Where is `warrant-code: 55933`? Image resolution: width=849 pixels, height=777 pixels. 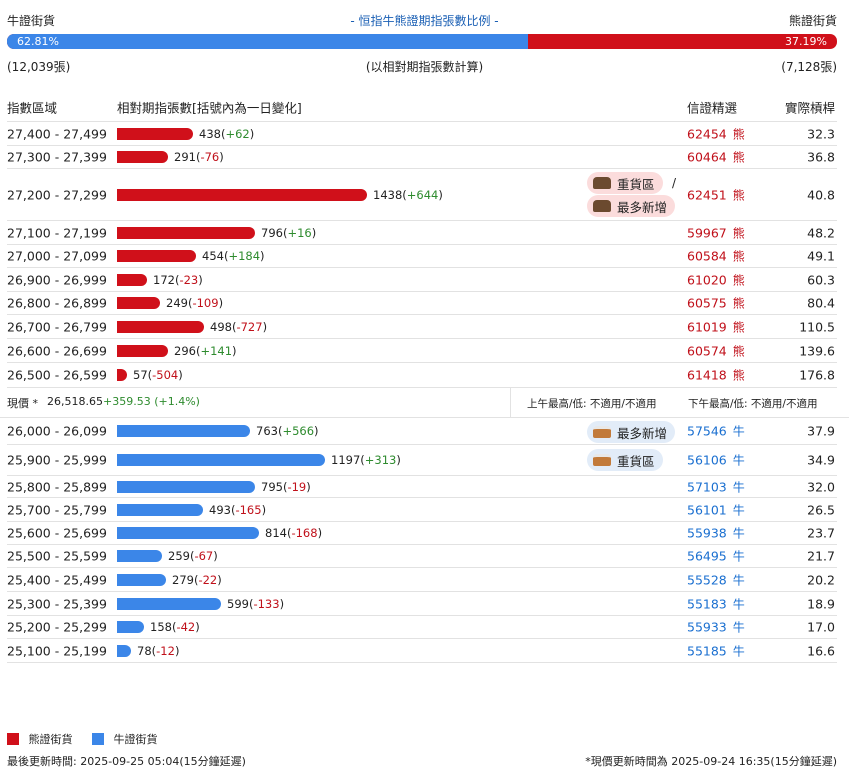 warrant-code: 55933 is located at coordinates (707, 627).